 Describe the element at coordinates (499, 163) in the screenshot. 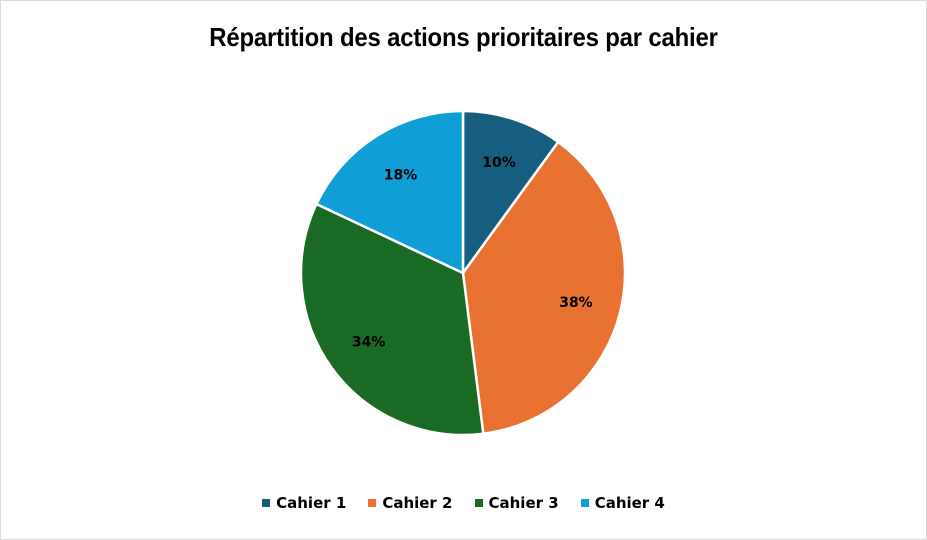

I see `data-label: 10%` at that location.